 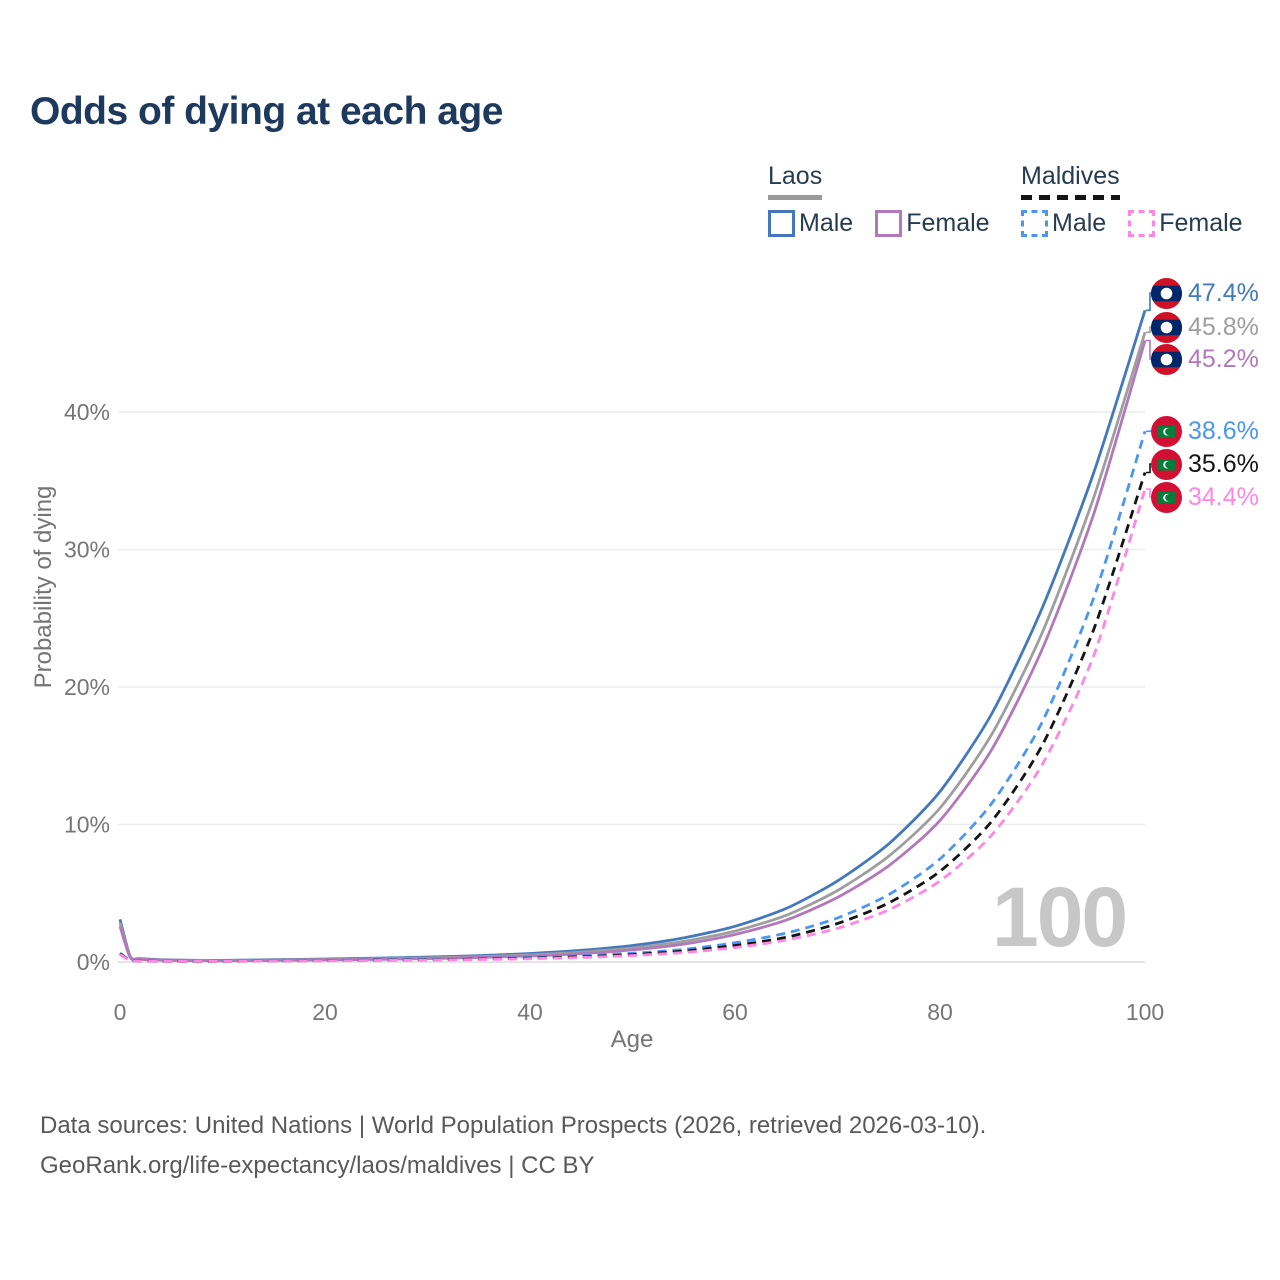 What do you see at coordinates (1060, 917) in the screenshot?
I see `age-counter-watermark: 100` at bounding box center [1060, 917].